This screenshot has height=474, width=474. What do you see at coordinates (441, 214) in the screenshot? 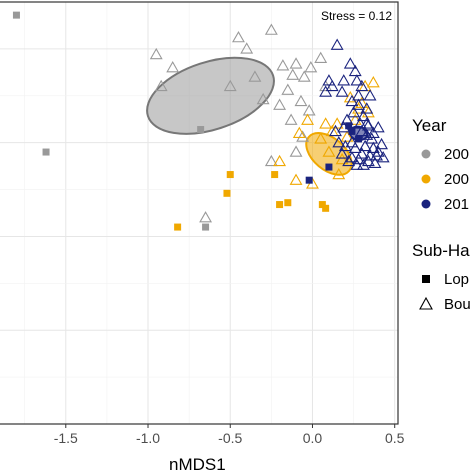
I see `legend: Year 200 200 201 Sub-Ha Lop Bou` at bounding box center [441, 214].